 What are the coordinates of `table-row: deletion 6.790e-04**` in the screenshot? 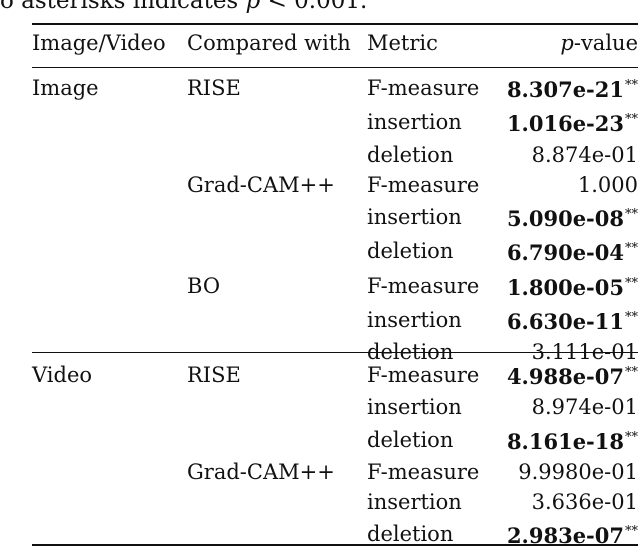 It's located at (335, 251).